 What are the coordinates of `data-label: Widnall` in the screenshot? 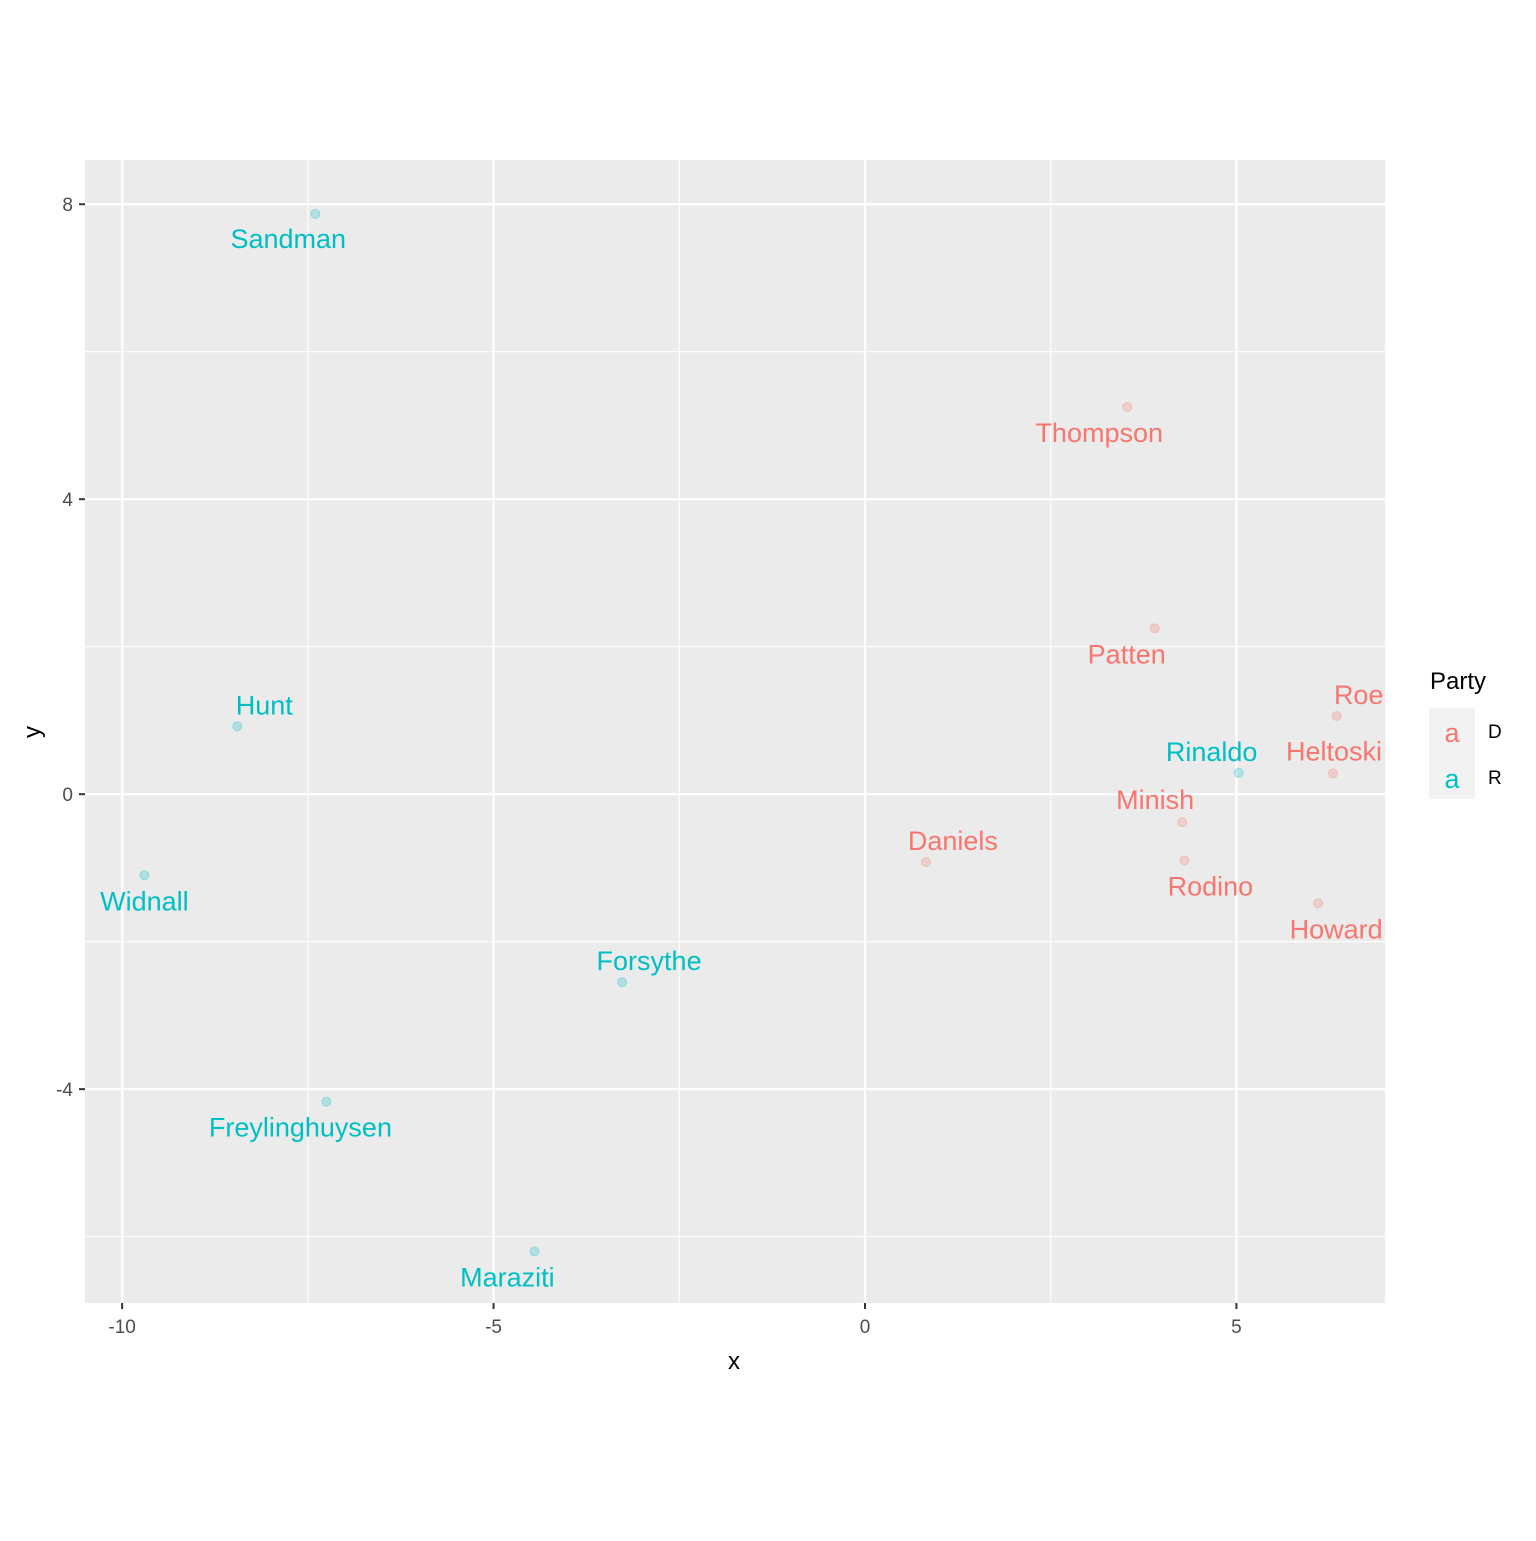 It's located at (144, 901).